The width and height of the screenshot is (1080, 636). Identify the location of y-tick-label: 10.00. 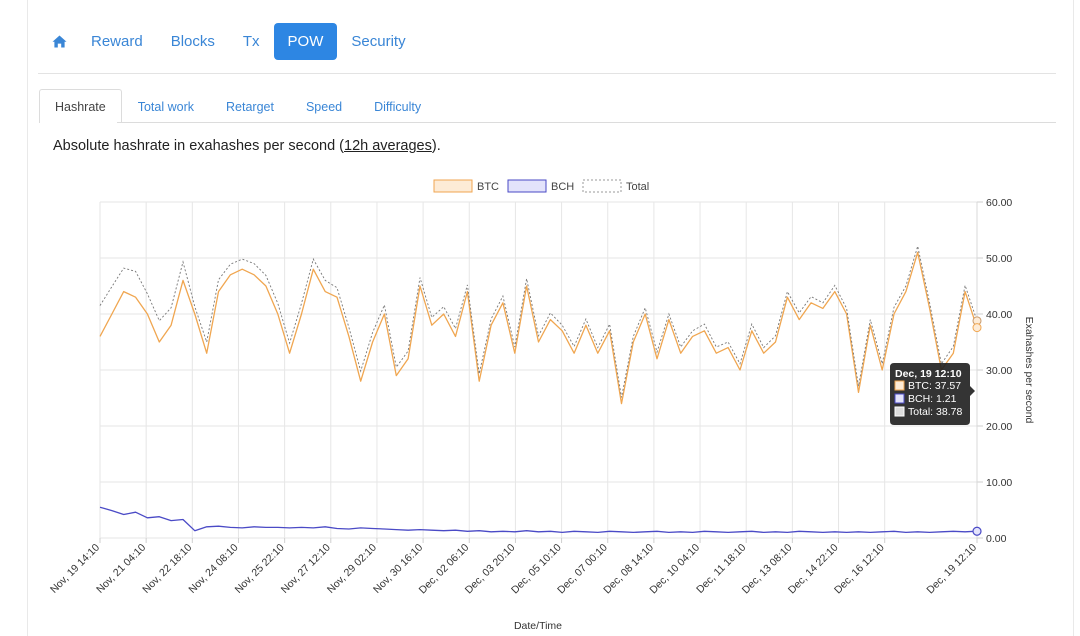
(999, 483).